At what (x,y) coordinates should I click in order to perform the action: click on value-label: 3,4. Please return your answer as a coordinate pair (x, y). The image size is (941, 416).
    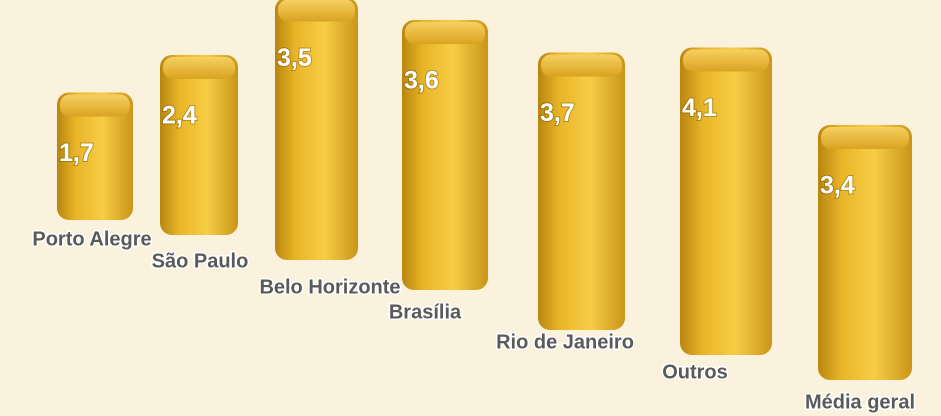
    Looking at the image, I should click on (837, 186).